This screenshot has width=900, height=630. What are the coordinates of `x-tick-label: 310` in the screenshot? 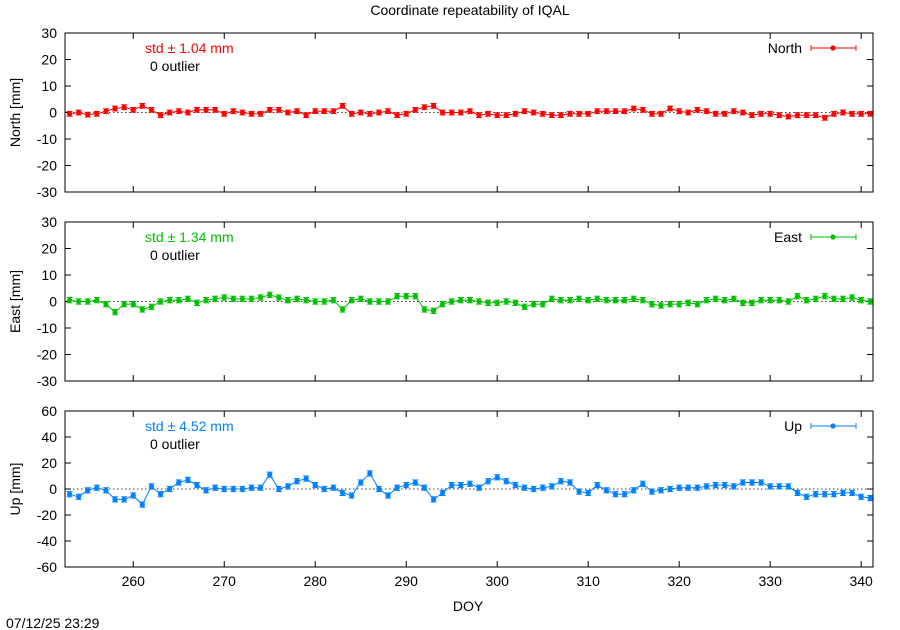 It's located at (589, 581).